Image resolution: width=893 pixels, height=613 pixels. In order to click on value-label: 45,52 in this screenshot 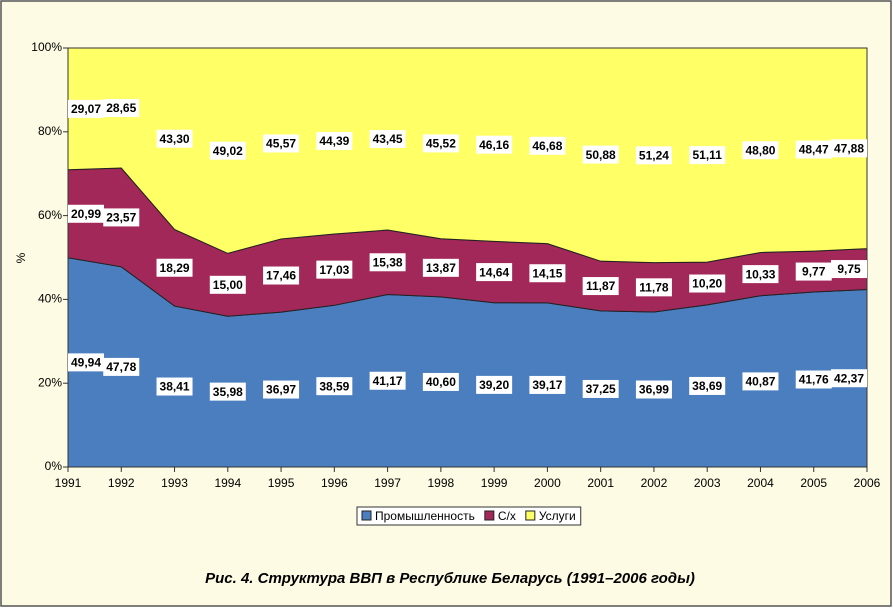, I will do `click(441, 144)`.